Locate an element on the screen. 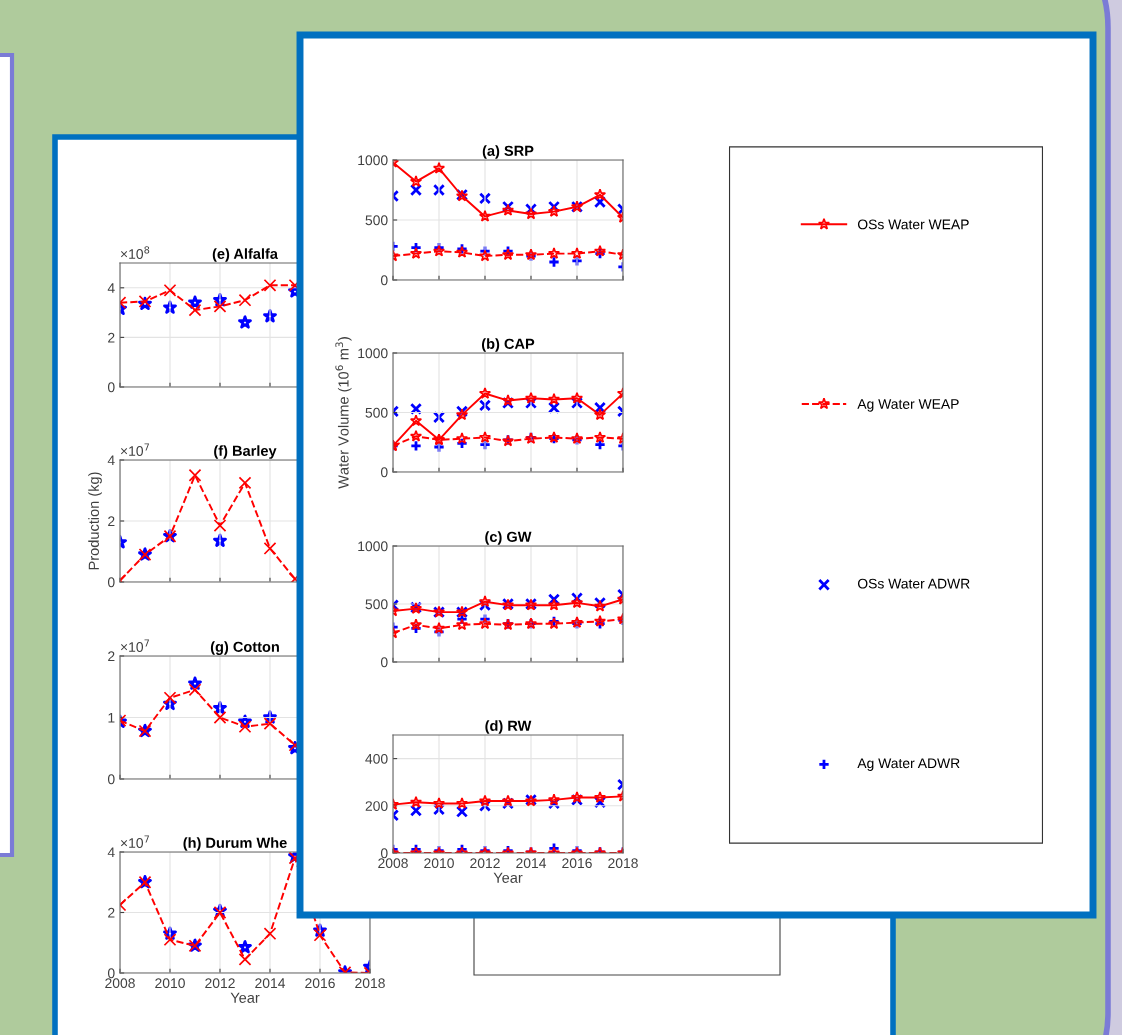 This screenshot has width=1122, height=1035. chart-title: (c) GW is located at coordinates (508, 538).